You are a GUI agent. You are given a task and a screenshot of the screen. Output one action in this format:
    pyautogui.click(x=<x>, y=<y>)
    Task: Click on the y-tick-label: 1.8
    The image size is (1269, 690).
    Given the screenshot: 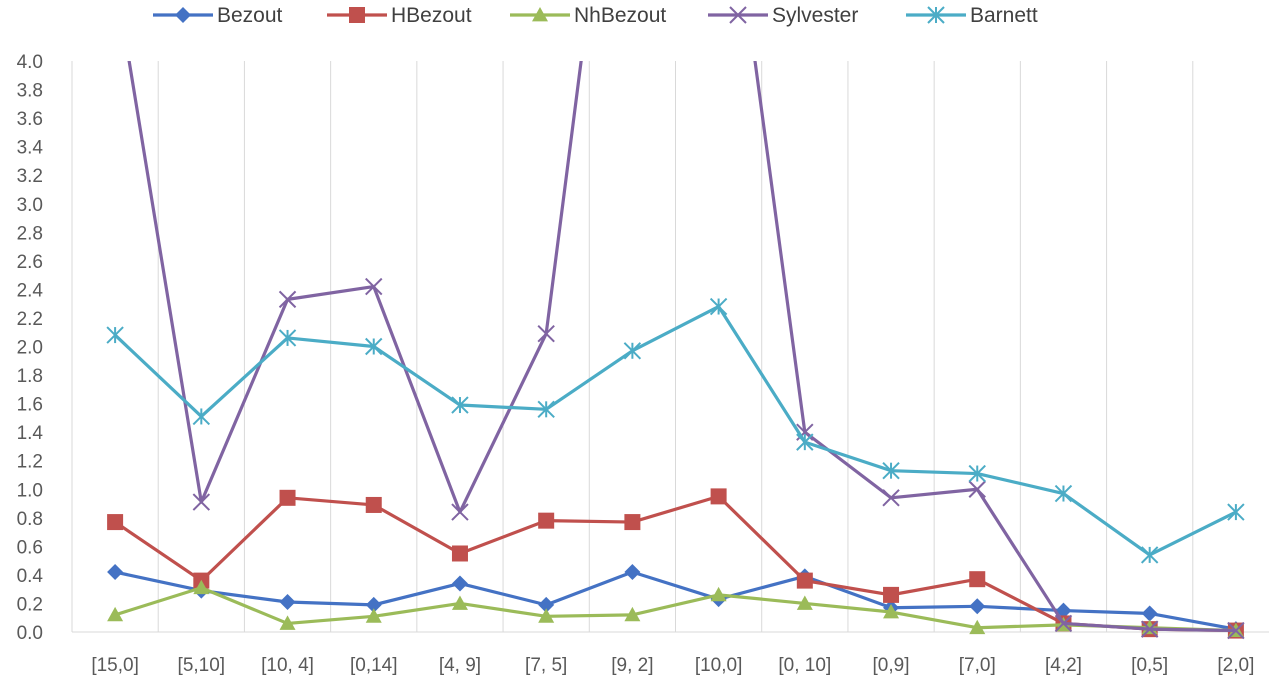 What is the action you would take?
    pyautogui.click(x=30, y=376)
    